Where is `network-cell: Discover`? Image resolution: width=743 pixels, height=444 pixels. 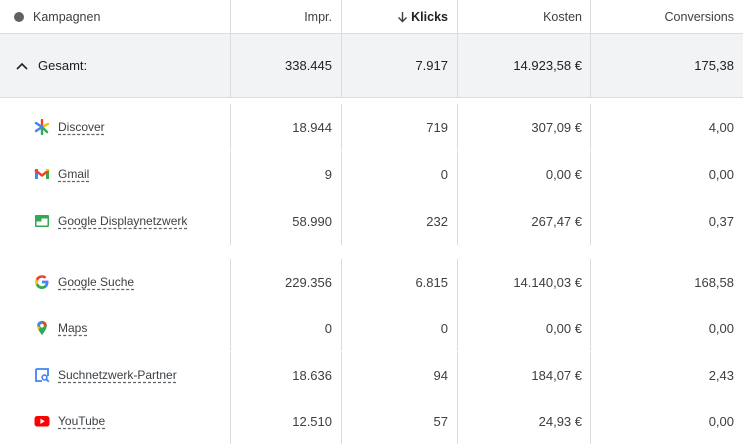
network-cell: Discover is located at coordinates (115, 127).